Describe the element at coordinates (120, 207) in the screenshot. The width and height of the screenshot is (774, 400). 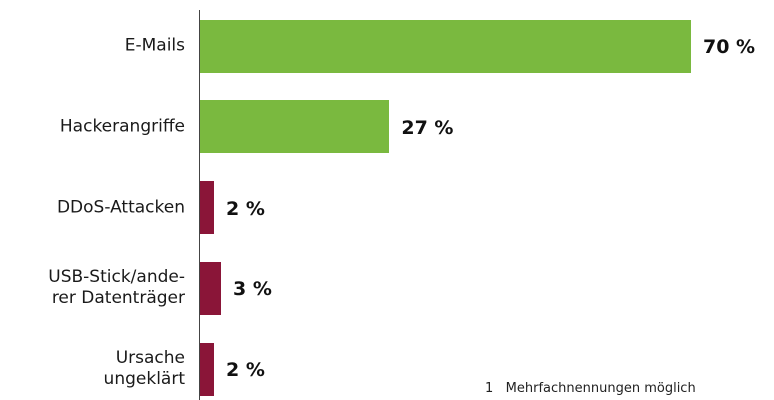
I see `category-label: DDoS-Attacken` at that location.